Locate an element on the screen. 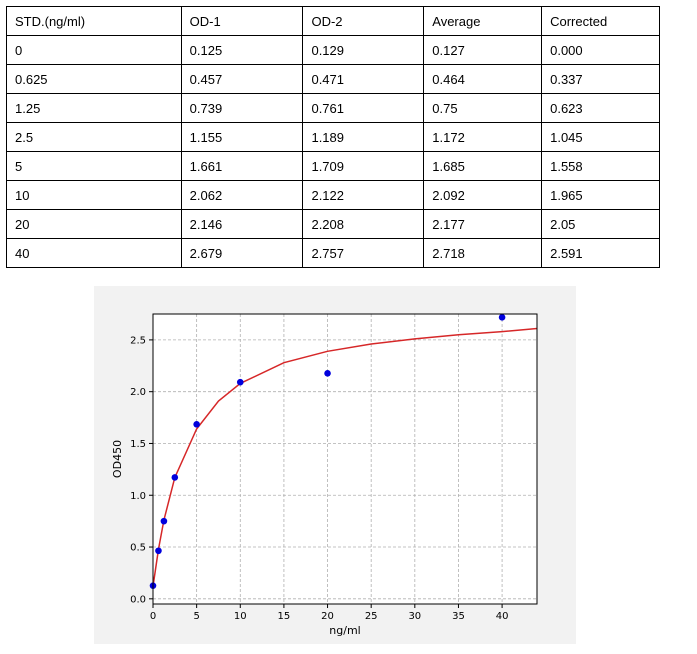 The height and width of the screenshot is (654, 697). table-cell: 2.591 is located at coordinates (600, 253).